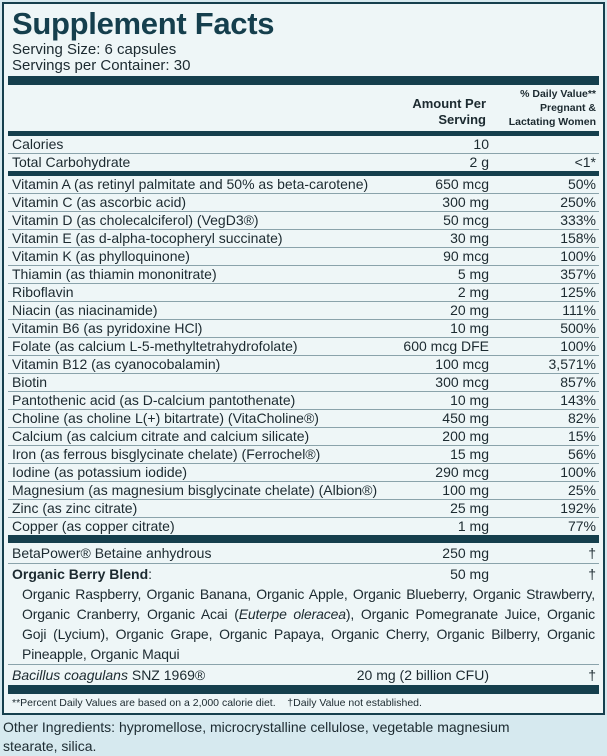  I want to click on row-dv: 50%, so click(581, 184).